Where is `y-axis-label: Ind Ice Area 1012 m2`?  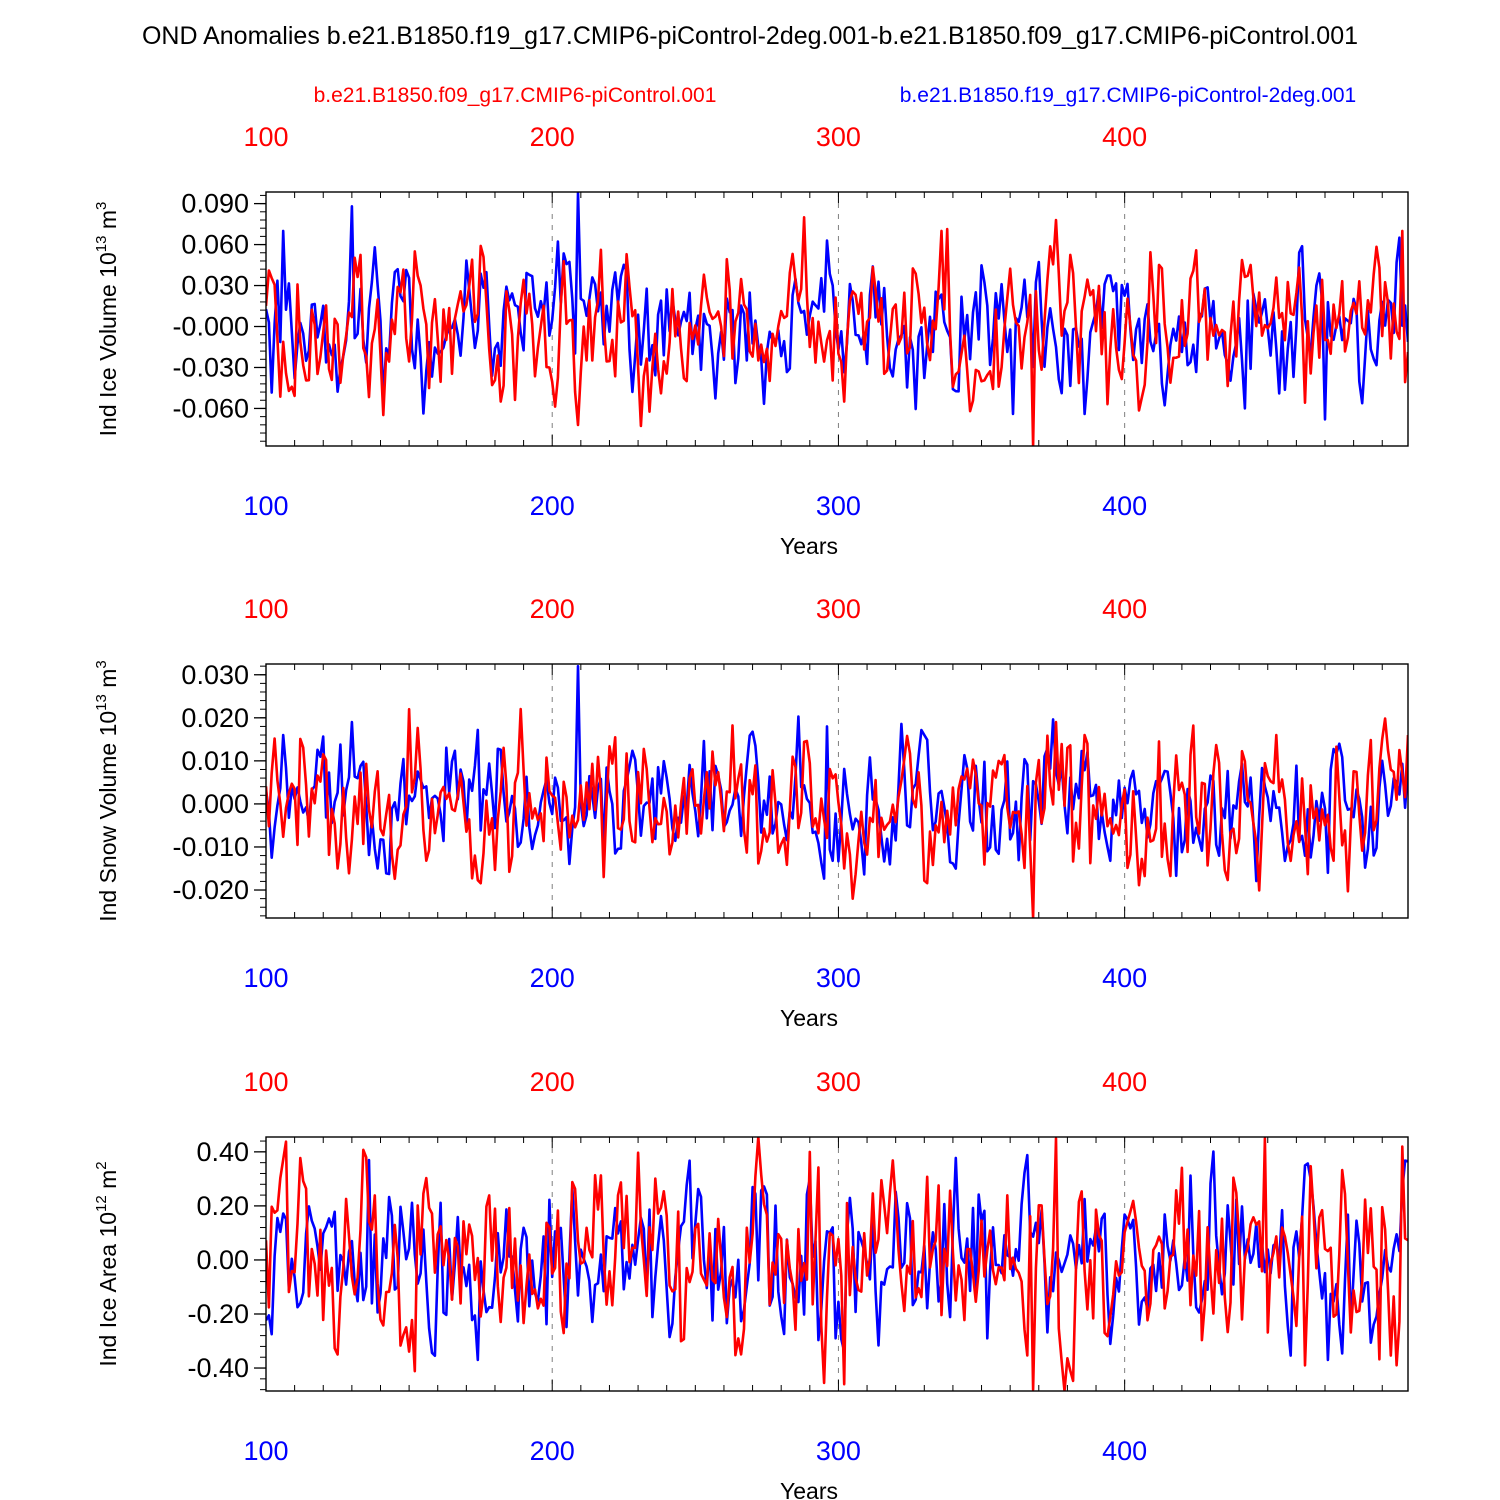
y-axis-label: Ind Ice Area 1012 m2 is located at coordinates (107, 1263).